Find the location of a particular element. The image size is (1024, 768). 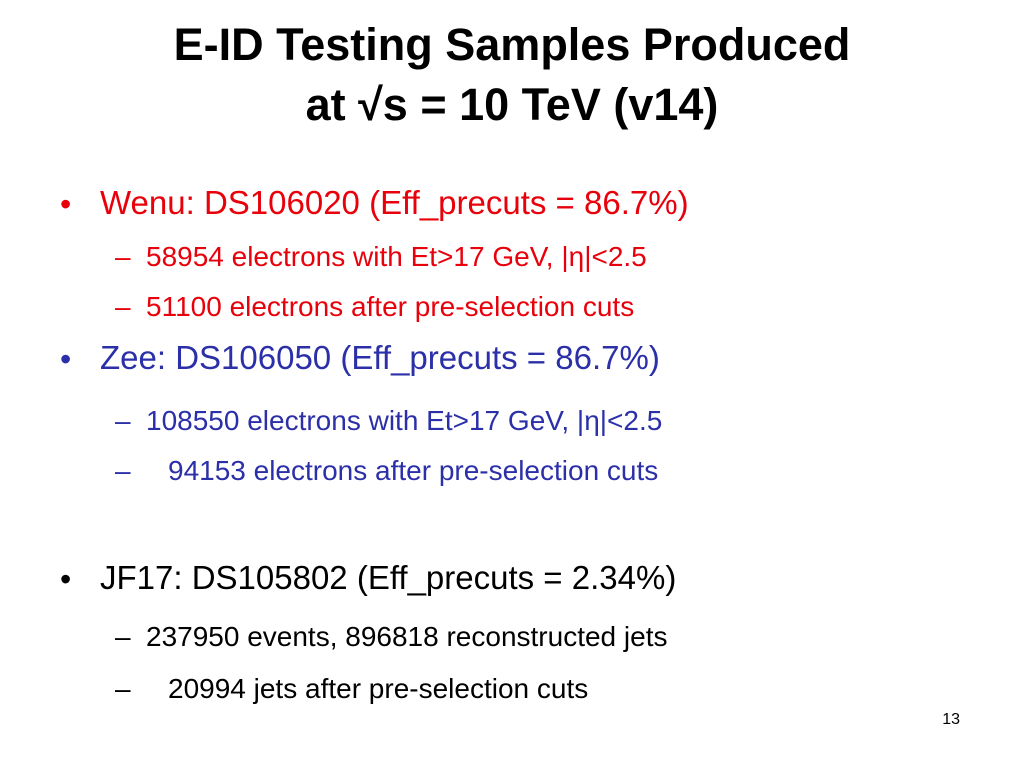

sub-item: 94153 electrons after pre-selection cuts is located at coordinates (413, 470).